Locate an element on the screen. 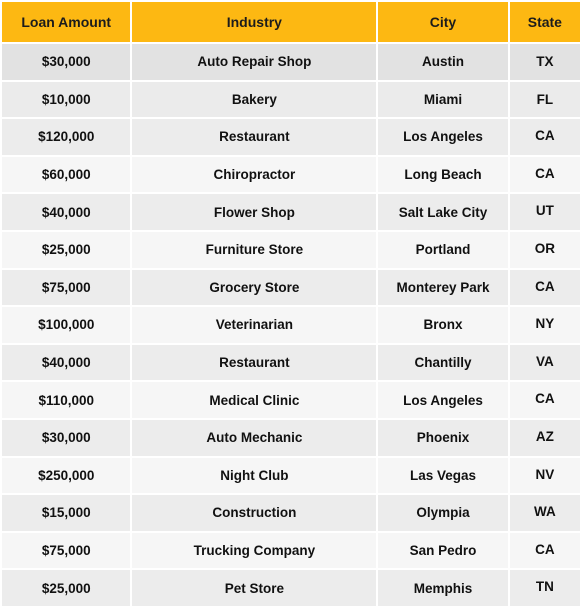 The width and height of the screenshot is (587, 608). header-row: Loan Amount Industry City State is located at coordinates (291, 22).